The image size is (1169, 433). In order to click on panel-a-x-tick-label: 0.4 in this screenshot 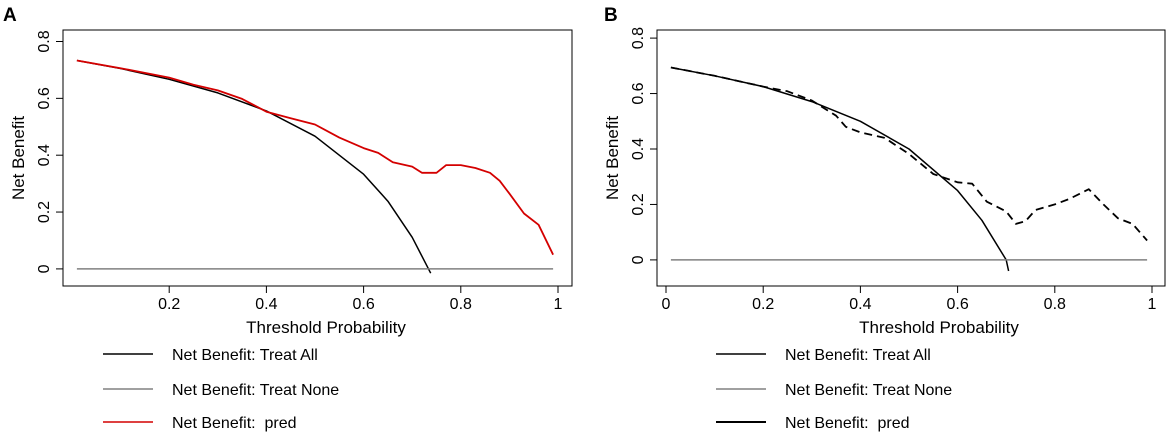, I will do `click(266, 304)`.